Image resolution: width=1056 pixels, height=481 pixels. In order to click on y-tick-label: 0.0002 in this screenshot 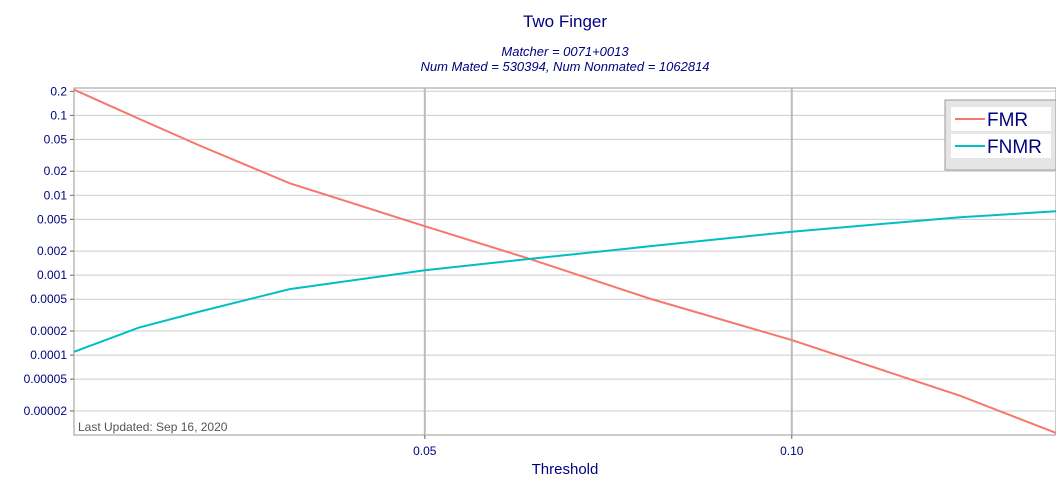, I will do `click(48, 331)`.